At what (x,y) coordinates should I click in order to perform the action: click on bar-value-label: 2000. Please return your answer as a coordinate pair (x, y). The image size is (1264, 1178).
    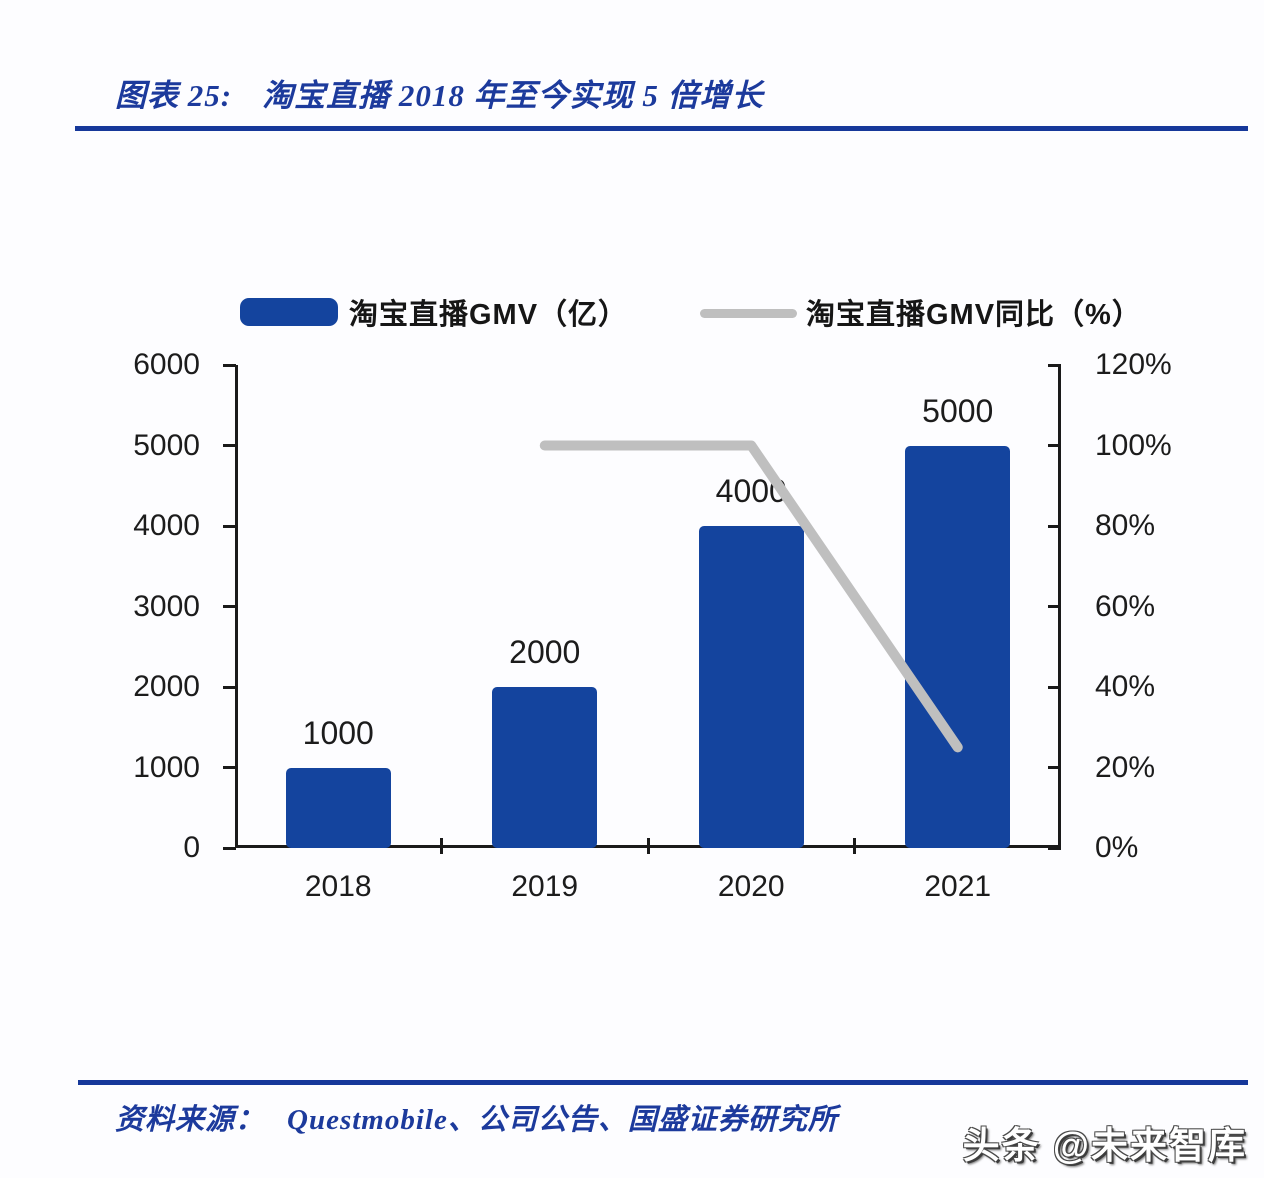
    Looking at the image, I should click on (545, 652).